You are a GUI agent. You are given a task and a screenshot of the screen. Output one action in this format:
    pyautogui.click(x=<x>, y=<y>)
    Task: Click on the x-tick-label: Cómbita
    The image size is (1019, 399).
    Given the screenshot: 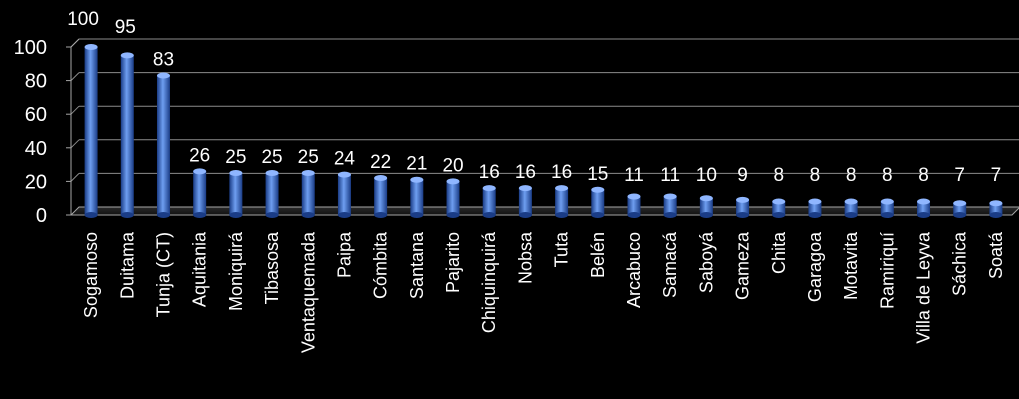 What is the action you would take?
    pyautogui.click(x=381, y=265)
    